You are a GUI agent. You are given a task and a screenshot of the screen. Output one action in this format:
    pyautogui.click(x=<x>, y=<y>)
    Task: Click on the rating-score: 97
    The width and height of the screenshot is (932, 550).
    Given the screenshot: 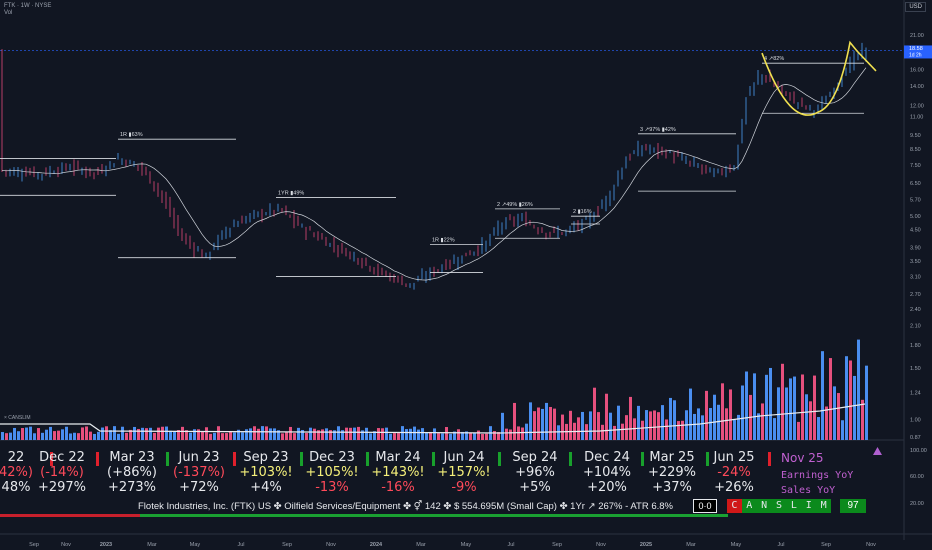 What is the action you would take?
    pyautogui.click(x=853, y=506)
    